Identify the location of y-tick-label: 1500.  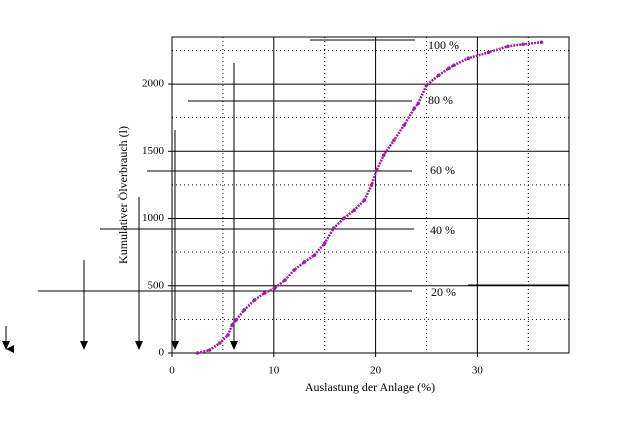
(153, 151).